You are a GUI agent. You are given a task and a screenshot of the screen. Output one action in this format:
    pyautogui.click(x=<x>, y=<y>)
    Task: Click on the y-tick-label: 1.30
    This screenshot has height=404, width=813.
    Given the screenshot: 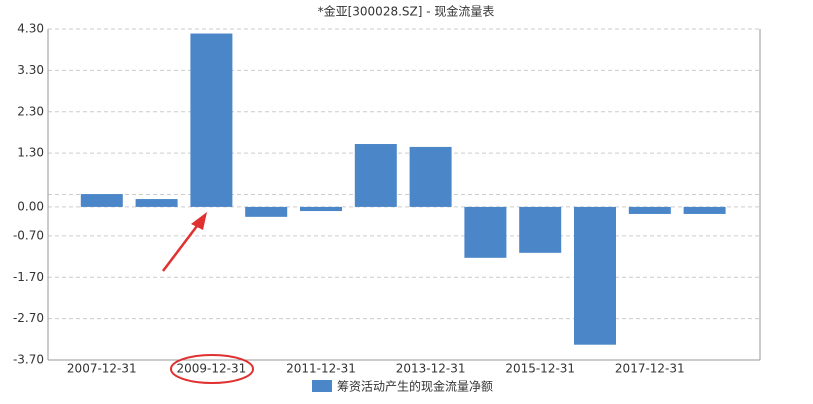 What is the action you would take?
    pyautogui.click(x=30, y=153)
    